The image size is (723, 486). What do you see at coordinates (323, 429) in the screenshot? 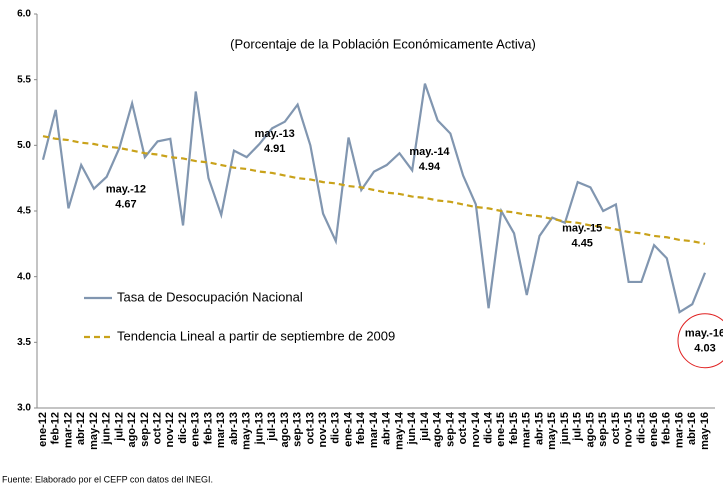
I see `x-tick-label: nov-13` at bounding box center [323, 429].